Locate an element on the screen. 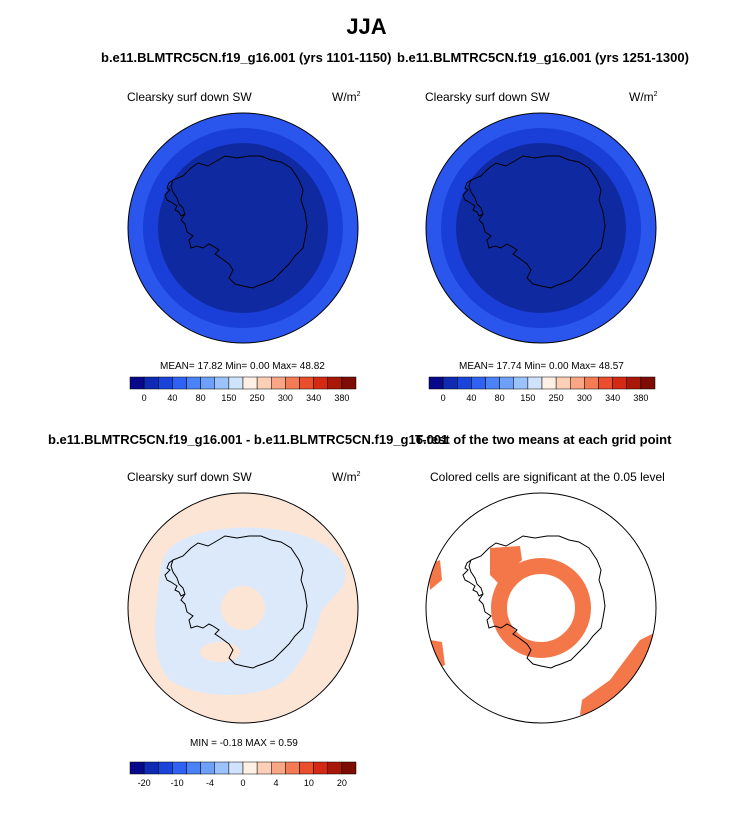 This screenshot has width=733, height=822. colorbar-tick-label: 10 is located at coordinates (309, 783).